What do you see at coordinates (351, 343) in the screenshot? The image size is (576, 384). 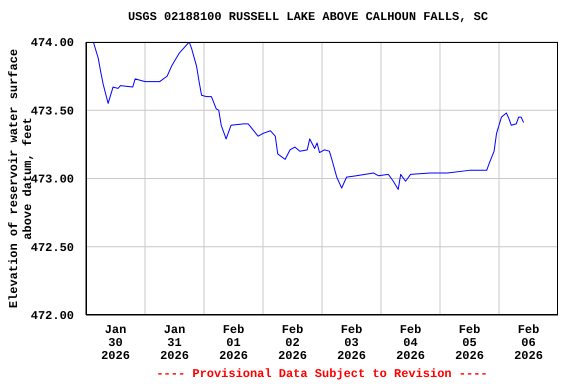 I see `x-tick-label: Feb 03 2026` at bounding box center [351, 343].